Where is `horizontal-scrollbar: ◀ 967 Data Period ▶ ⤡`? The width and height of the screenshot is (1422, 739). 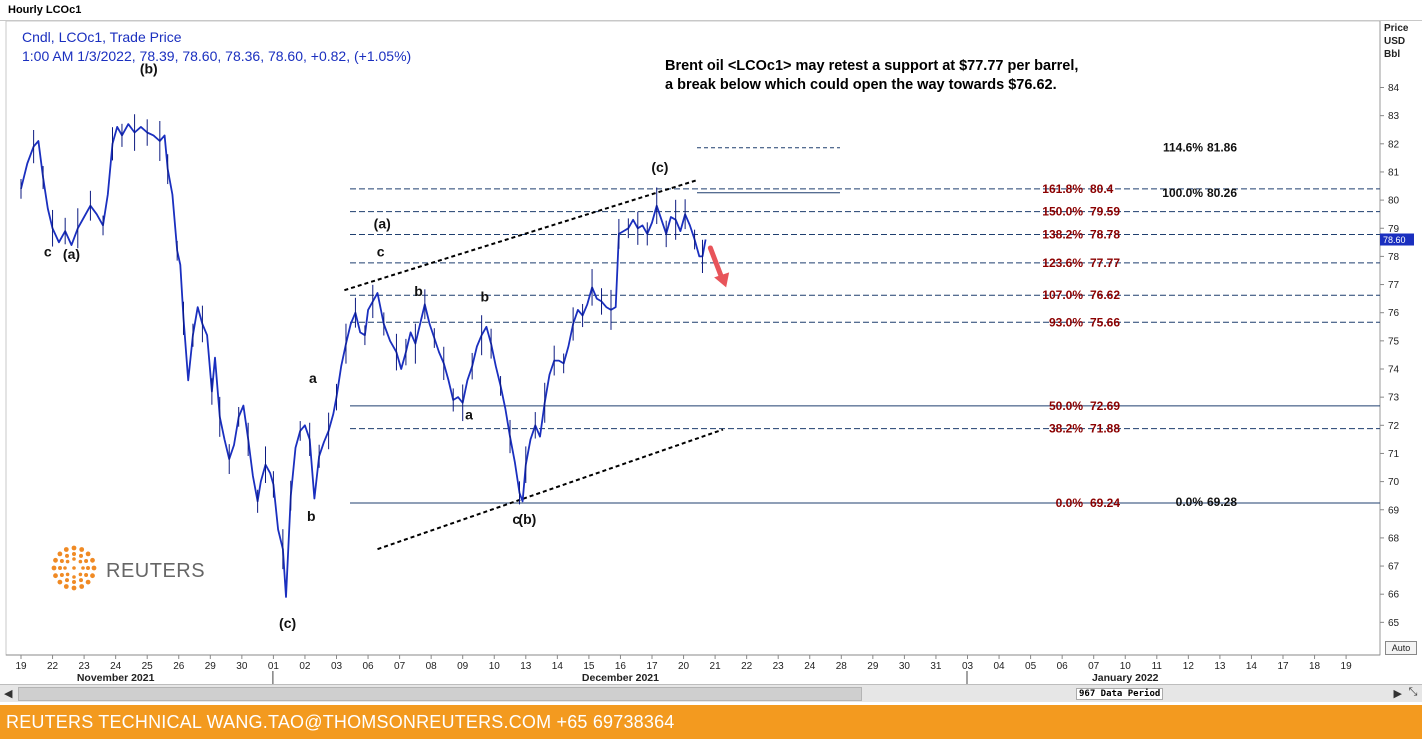
horizontal-scrollbar: ◀ 967 Data Period ▶ ⤡ is located at coordinates (711, 693).